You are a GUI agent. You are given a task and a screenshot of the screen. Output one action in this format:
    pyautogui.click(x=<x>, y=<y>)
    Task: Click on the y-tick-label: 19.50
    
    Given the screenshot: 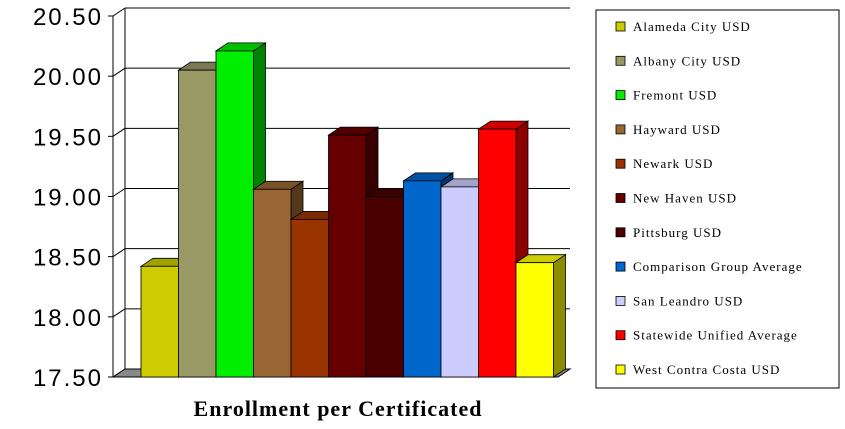 What is the action you would take?
    pyautogui.click(x=68, y=137)
    